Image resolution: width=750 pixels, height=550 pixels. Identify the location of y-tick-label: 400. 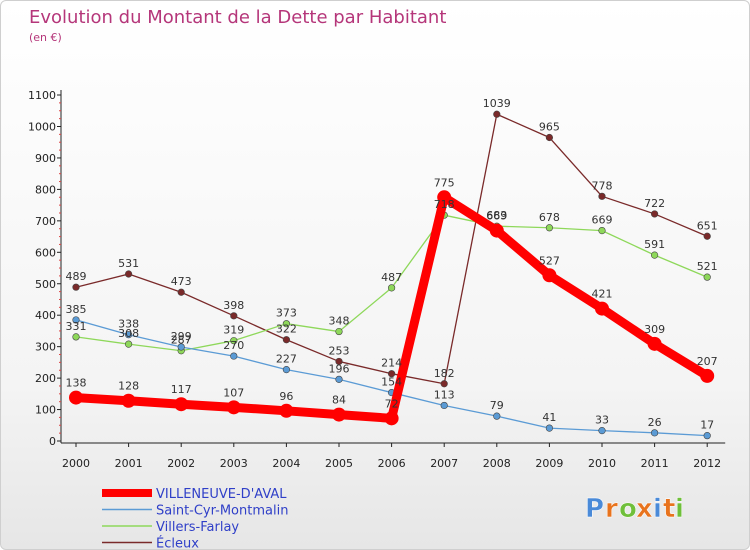
(45, 315).